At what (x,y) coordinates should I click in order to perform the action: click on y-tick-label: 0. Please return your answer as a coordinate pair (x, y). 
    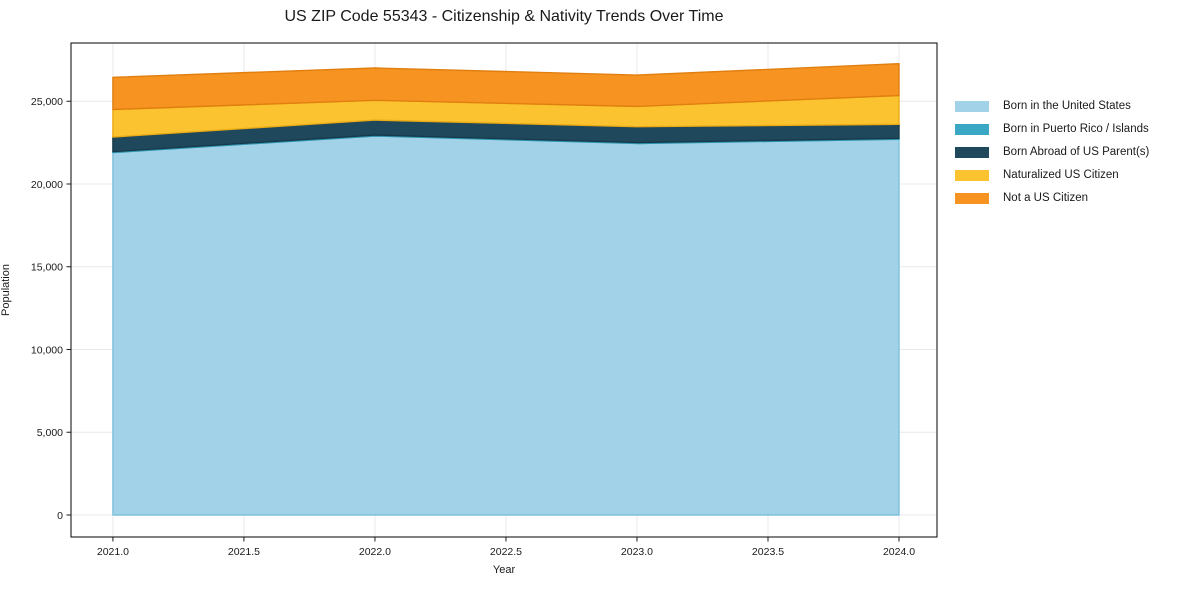
    Looking at the image, I should click on (60, 516).